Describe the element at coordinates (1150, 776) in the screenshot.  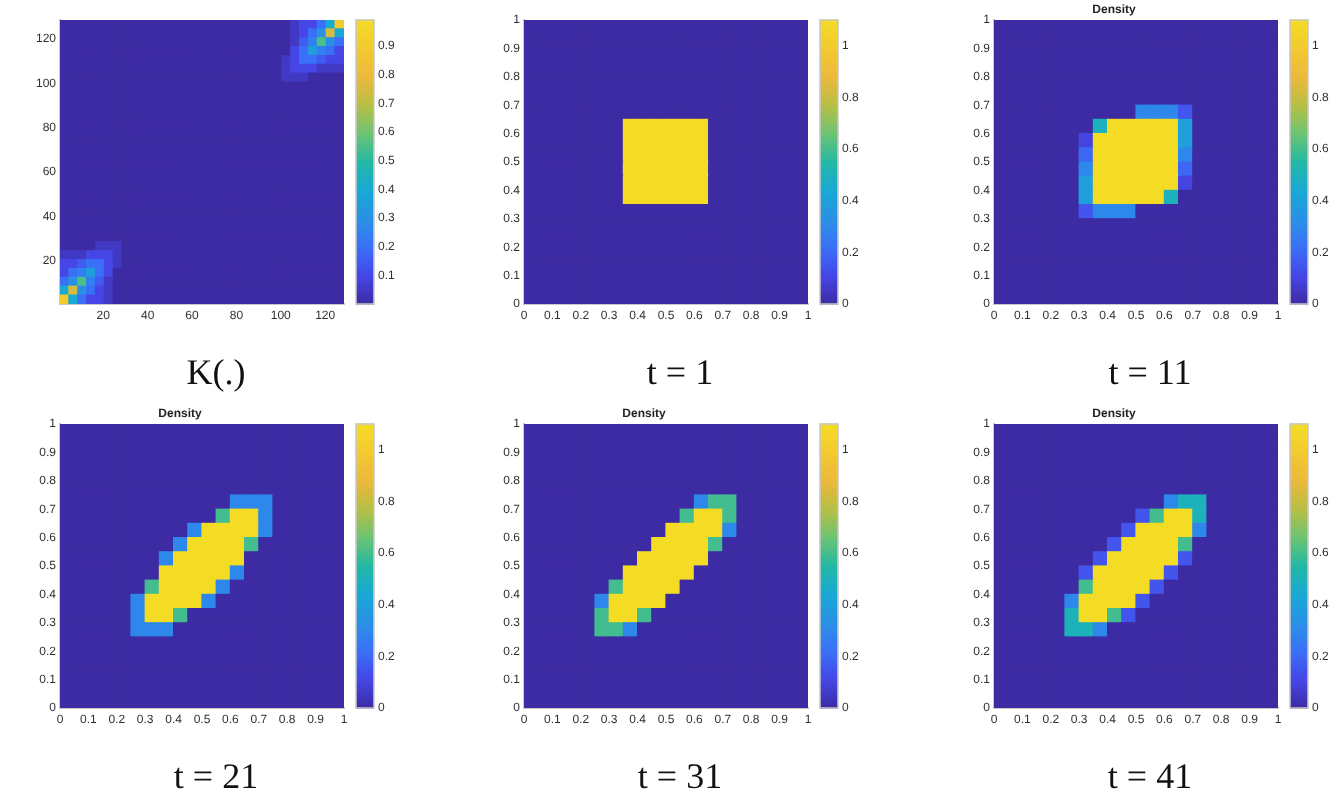
I see `text: t = 41` at that location.